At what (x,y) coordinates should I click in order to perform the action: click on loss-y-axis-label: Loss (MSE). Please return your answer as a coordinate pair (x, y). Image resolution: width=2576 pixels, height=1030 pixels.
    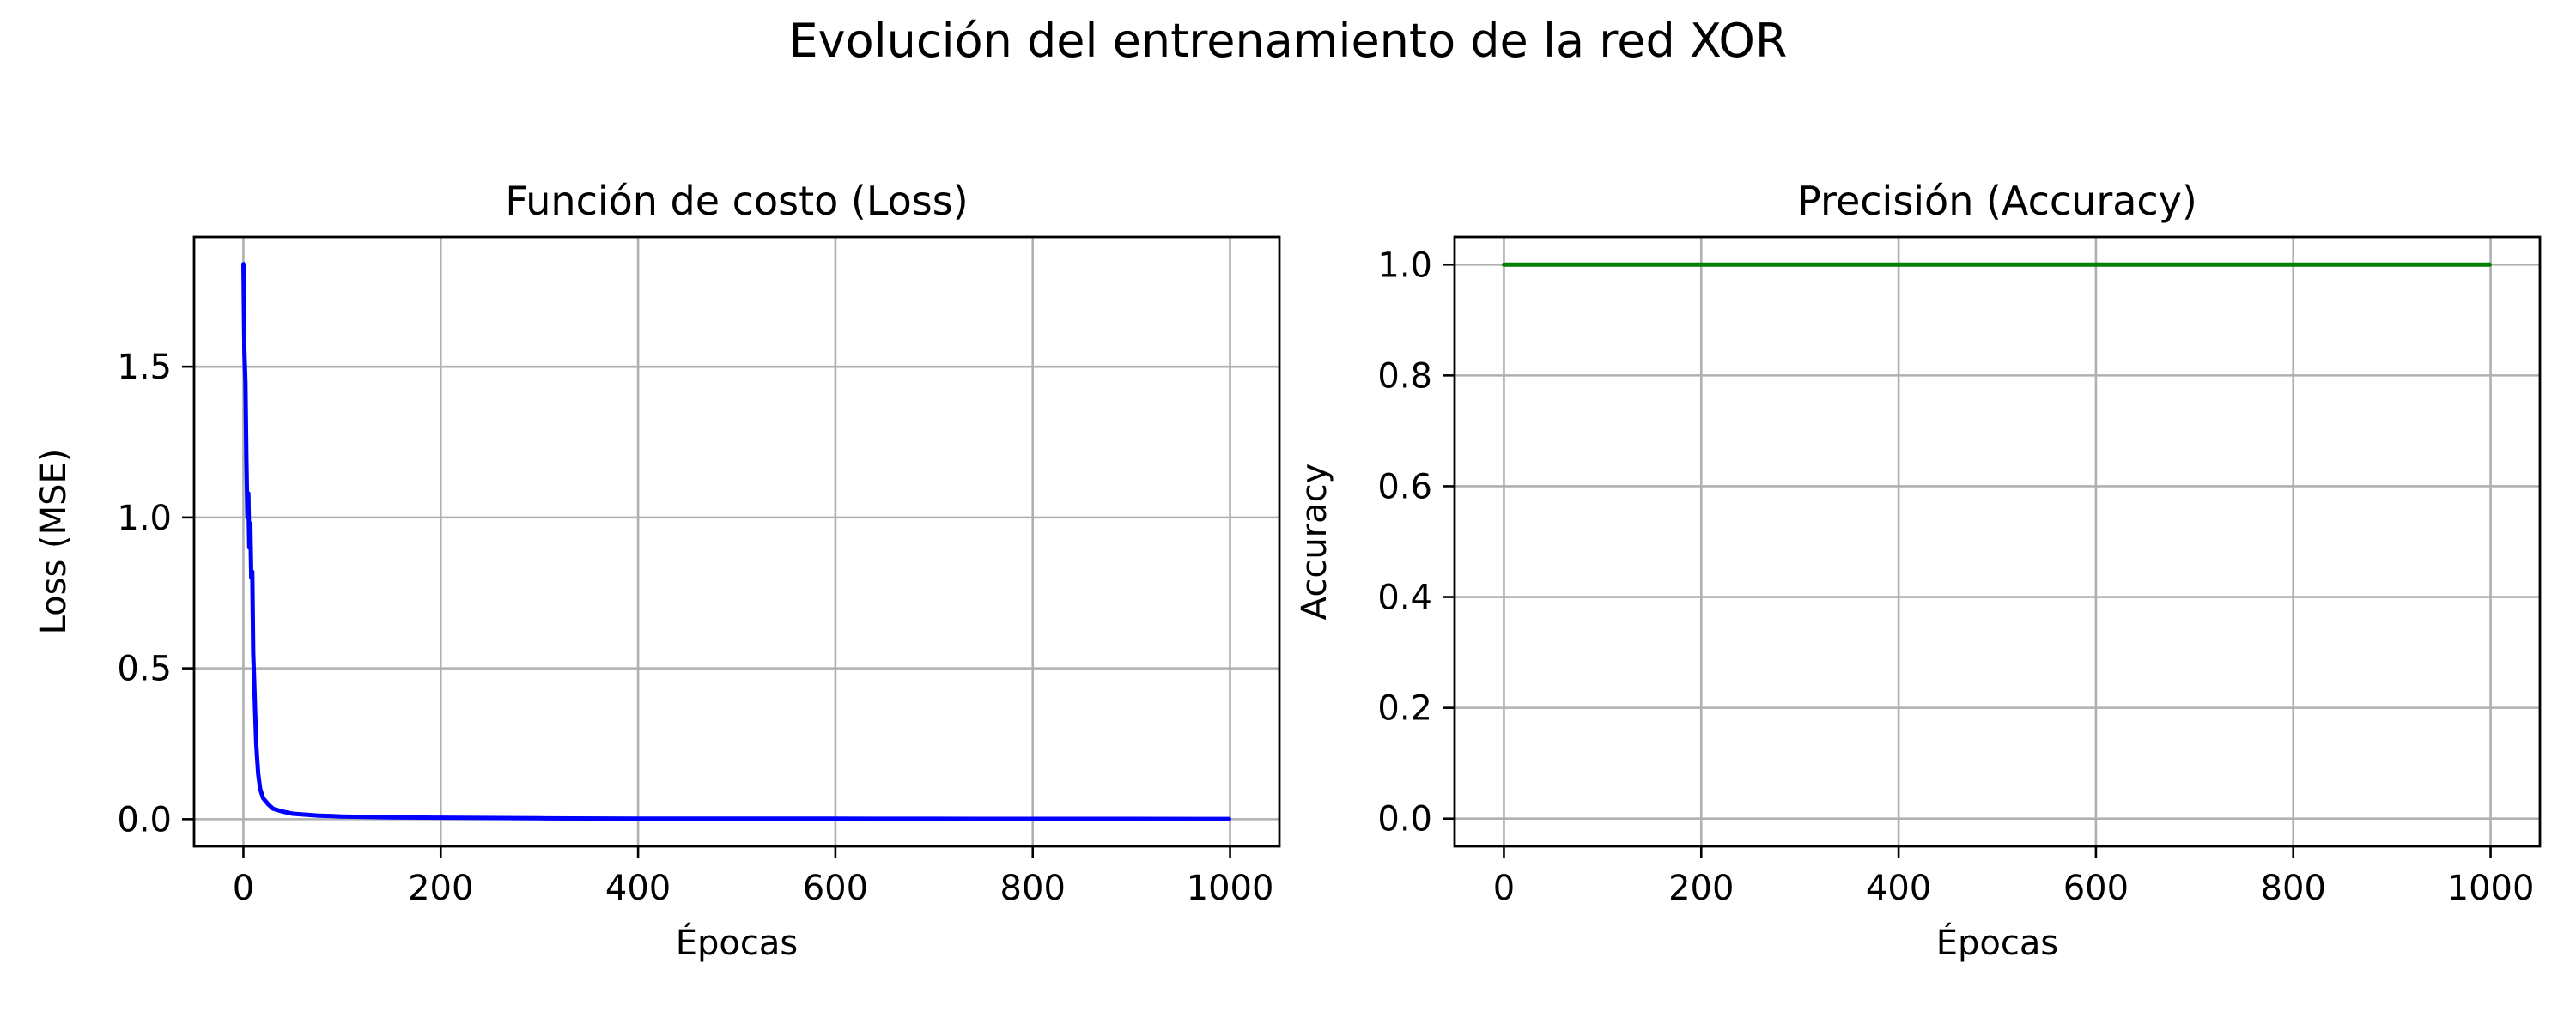
    Looking at the image, I should click on (54, 542).